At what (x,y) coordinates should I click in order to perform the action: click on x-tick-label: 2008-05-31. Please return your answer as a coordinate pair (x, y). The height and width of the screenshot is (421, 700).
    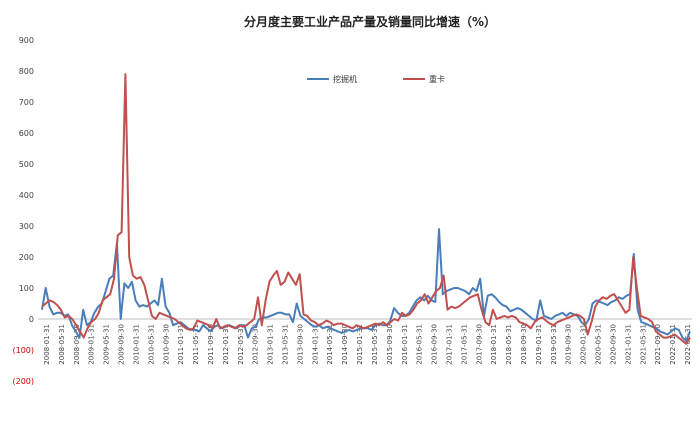
    Looking at the image, I should click on (62, 344).